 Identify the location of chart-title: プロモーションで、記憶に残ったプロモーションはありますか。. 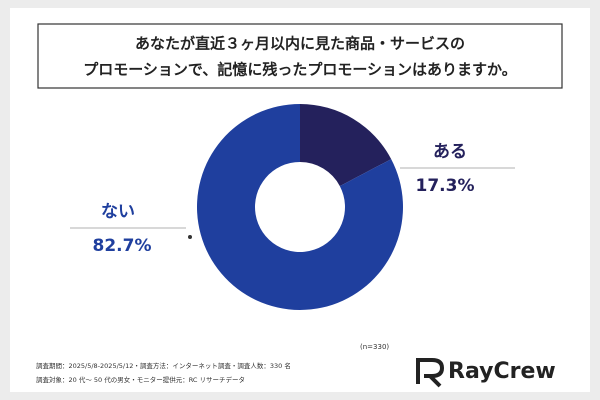
(300, 70).